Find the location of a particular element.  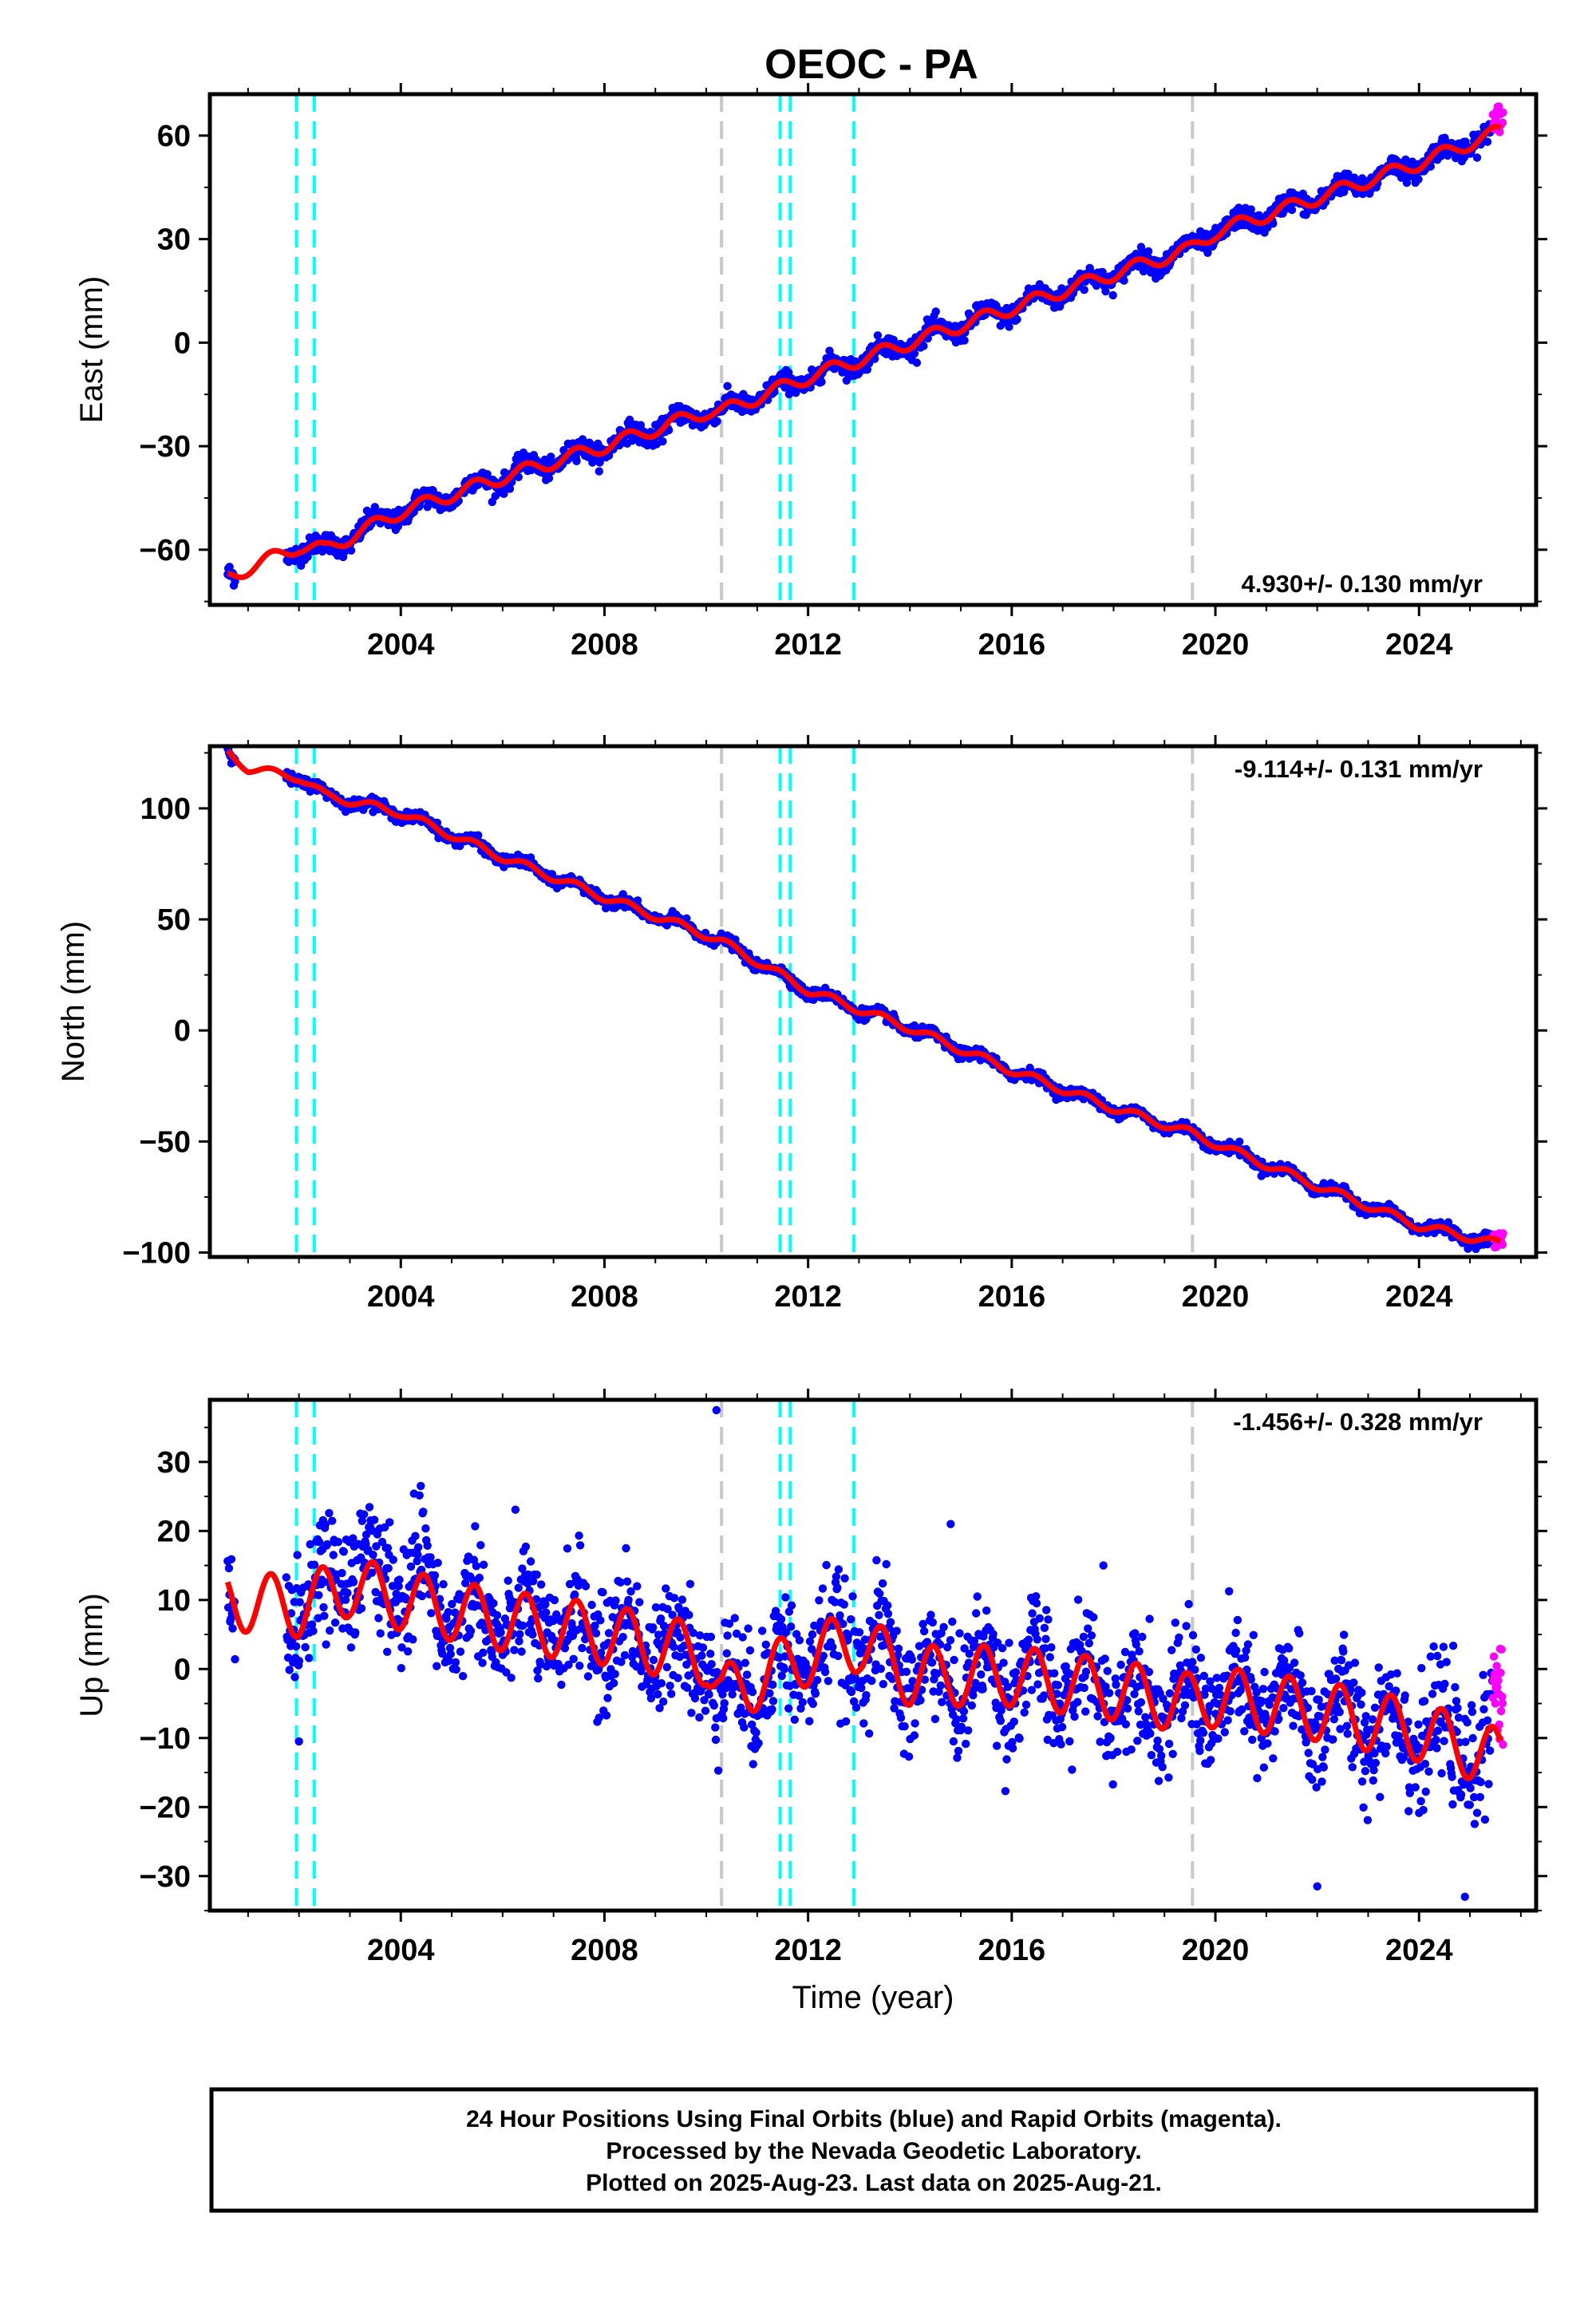

east-y-tick-label: 30 is located at coordinates (174, 240).